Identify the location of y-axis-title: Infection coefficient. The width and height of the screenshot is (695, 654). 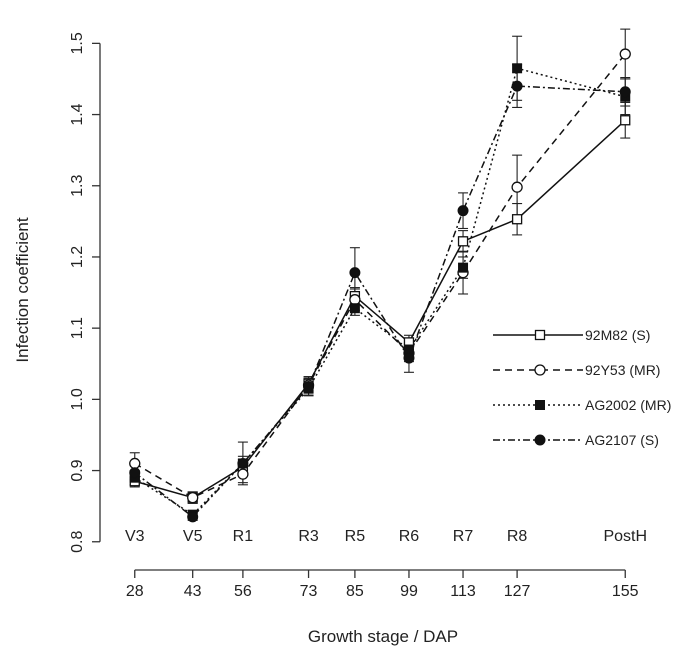
(22, 289).